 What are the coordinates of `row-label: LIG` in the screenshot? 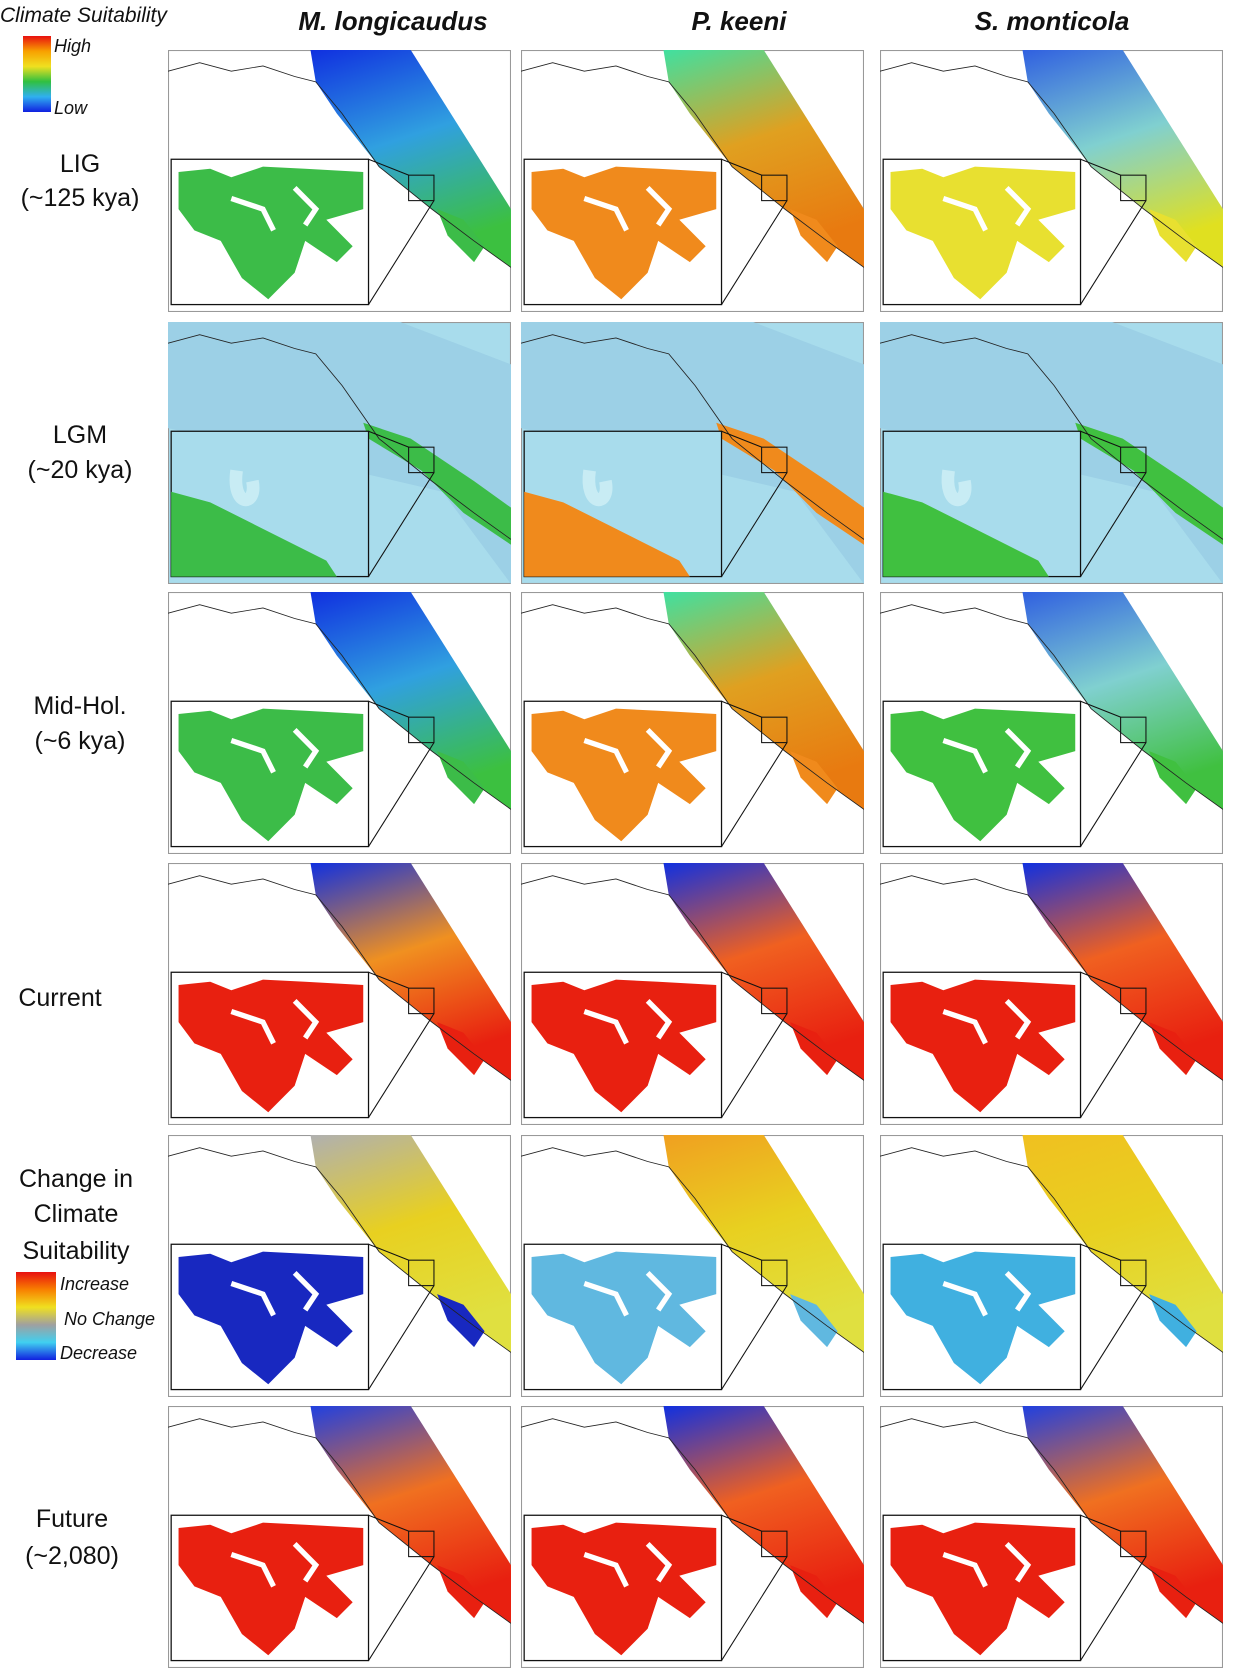 It's located at (80, 164).